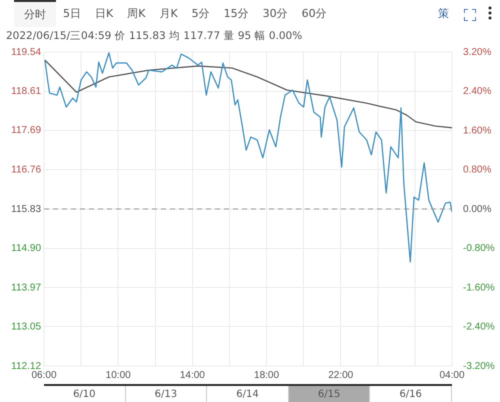  Describe the element at coordinates (154, 36) in the screenshot. I see `chart-title: 2022/06/15/三04:59 价 115.83 均 117.77 量 95 幅 0.00%` at that location.